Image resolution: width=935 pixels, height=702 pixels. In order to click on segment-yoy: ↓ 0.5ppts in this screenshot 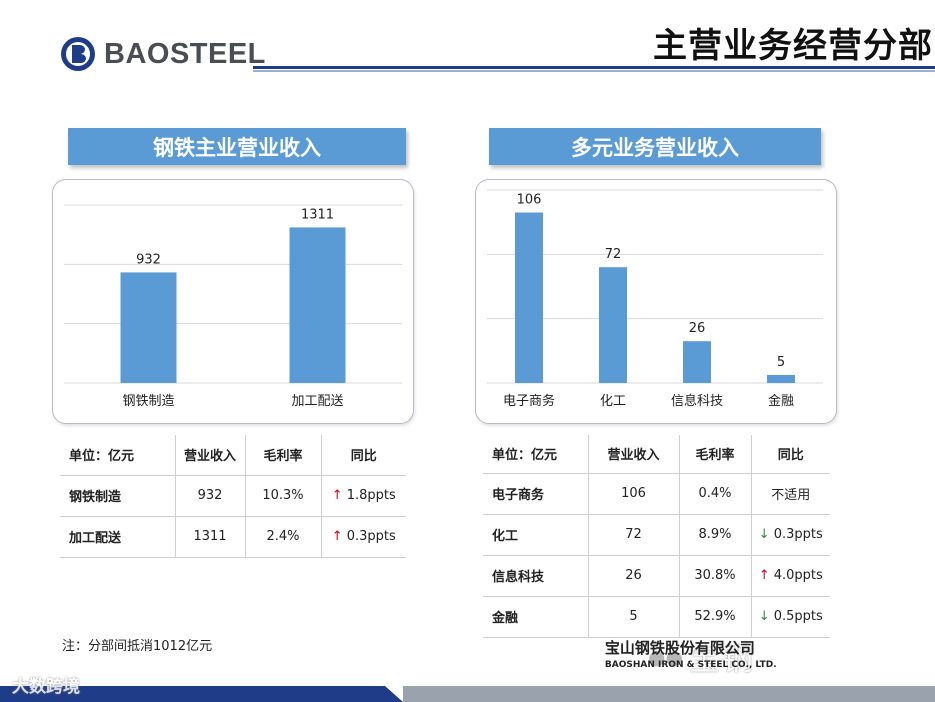, I will do `click(790, 617)`.